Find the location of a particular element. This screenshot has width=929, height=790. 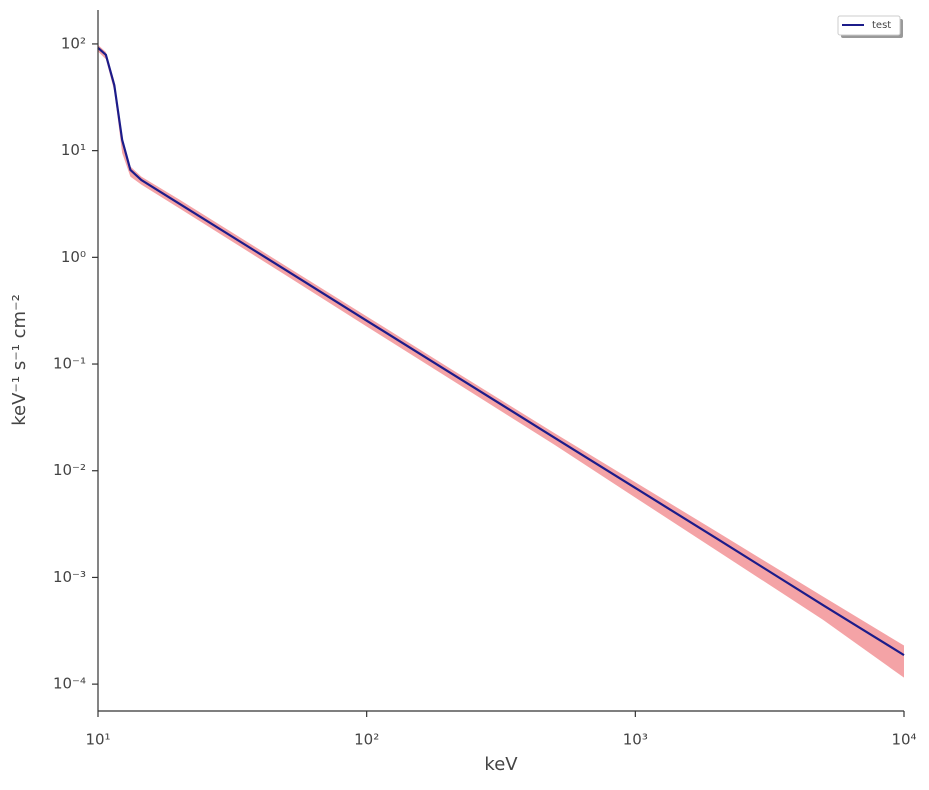

x-tick-label: 10³ is located at coordinates (635, 740).